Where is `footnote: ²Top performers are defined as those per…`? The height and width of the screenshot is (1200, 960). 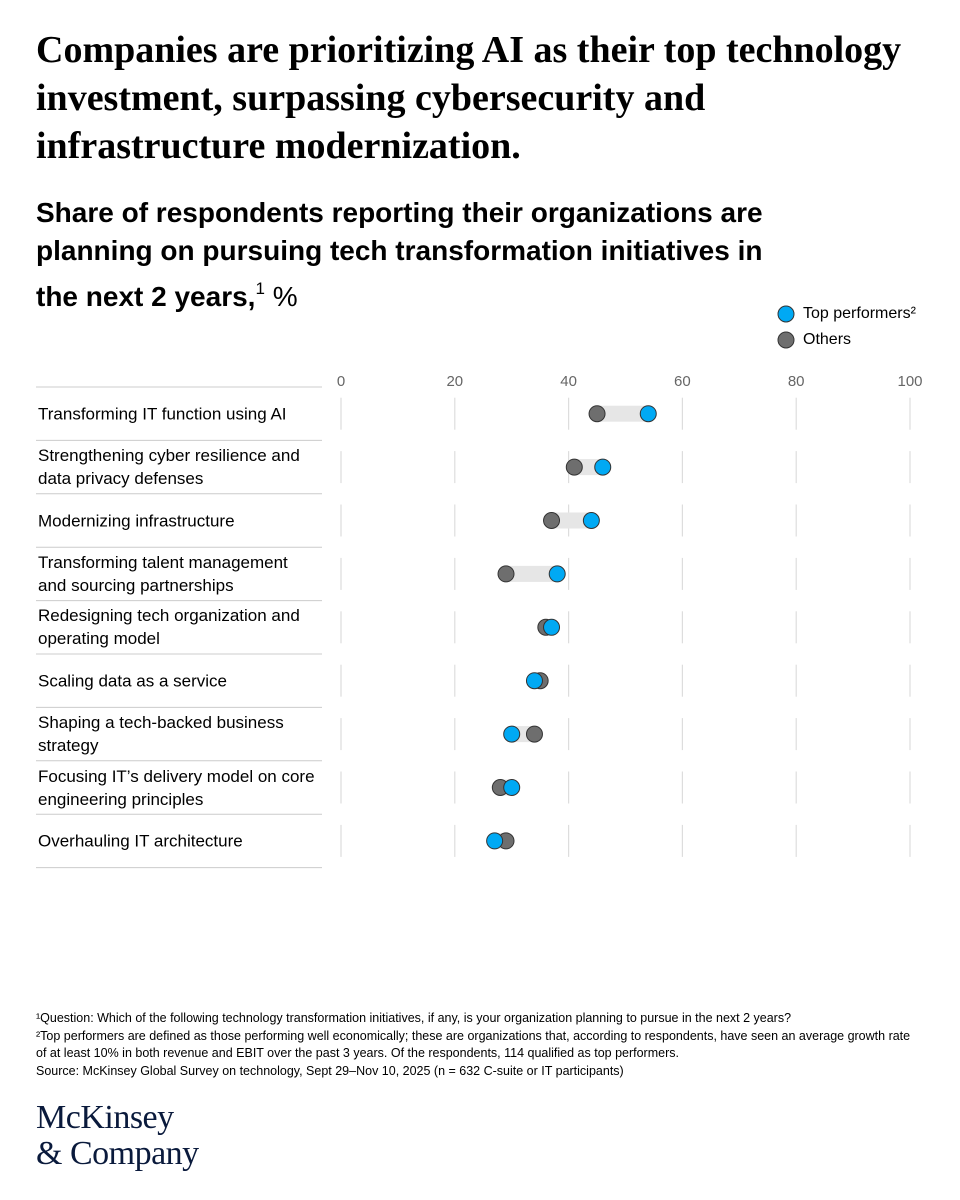
footnote: ²Top performers are defined as those per… is located at coordinates (473, 1044).